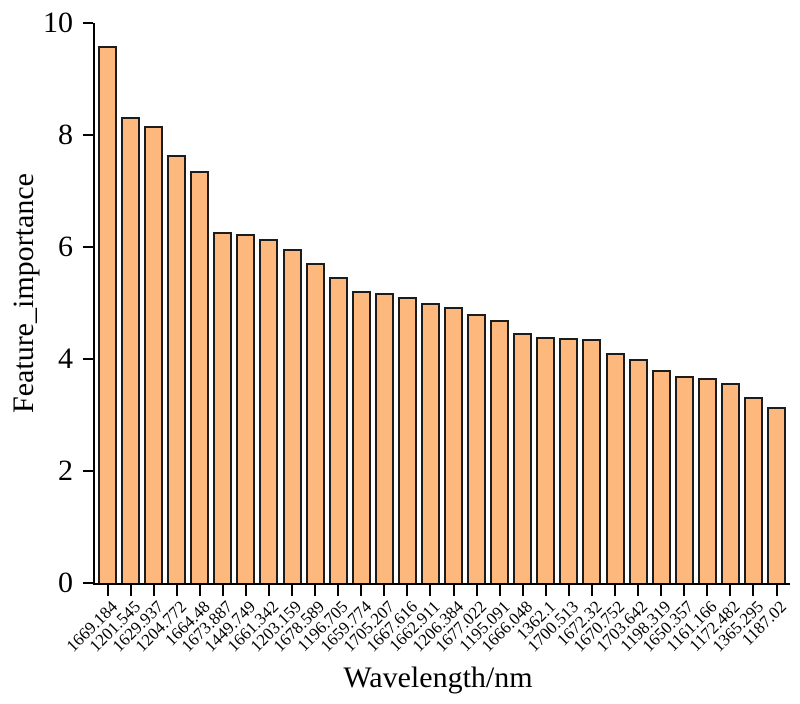 This screenshot has width=800, height=704. What do you see at coordinates (58, 22) in the screenshot?
I see `y-axis-tick-label: 10` at bounding box center [58, 22].